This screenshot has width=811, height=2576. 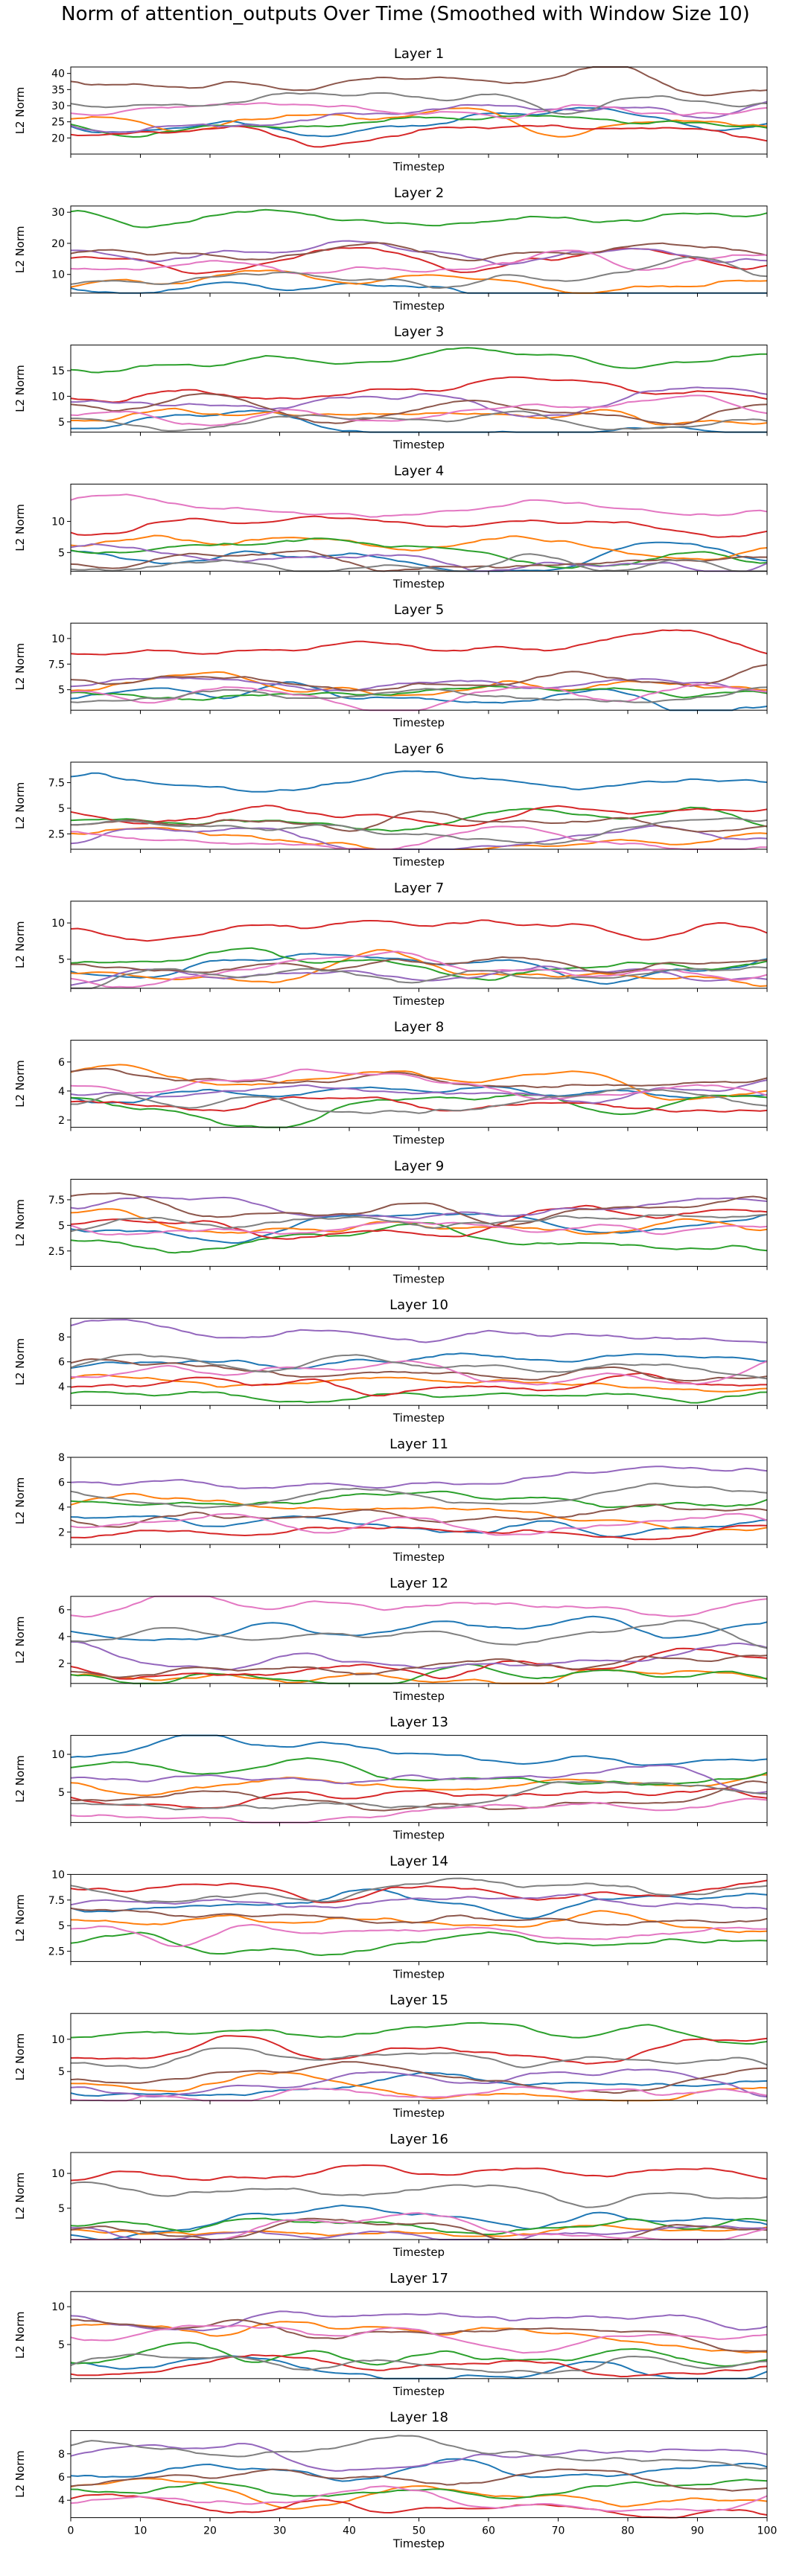 I want to click on x-tick-label: 10, so click(x=140, y=2531).